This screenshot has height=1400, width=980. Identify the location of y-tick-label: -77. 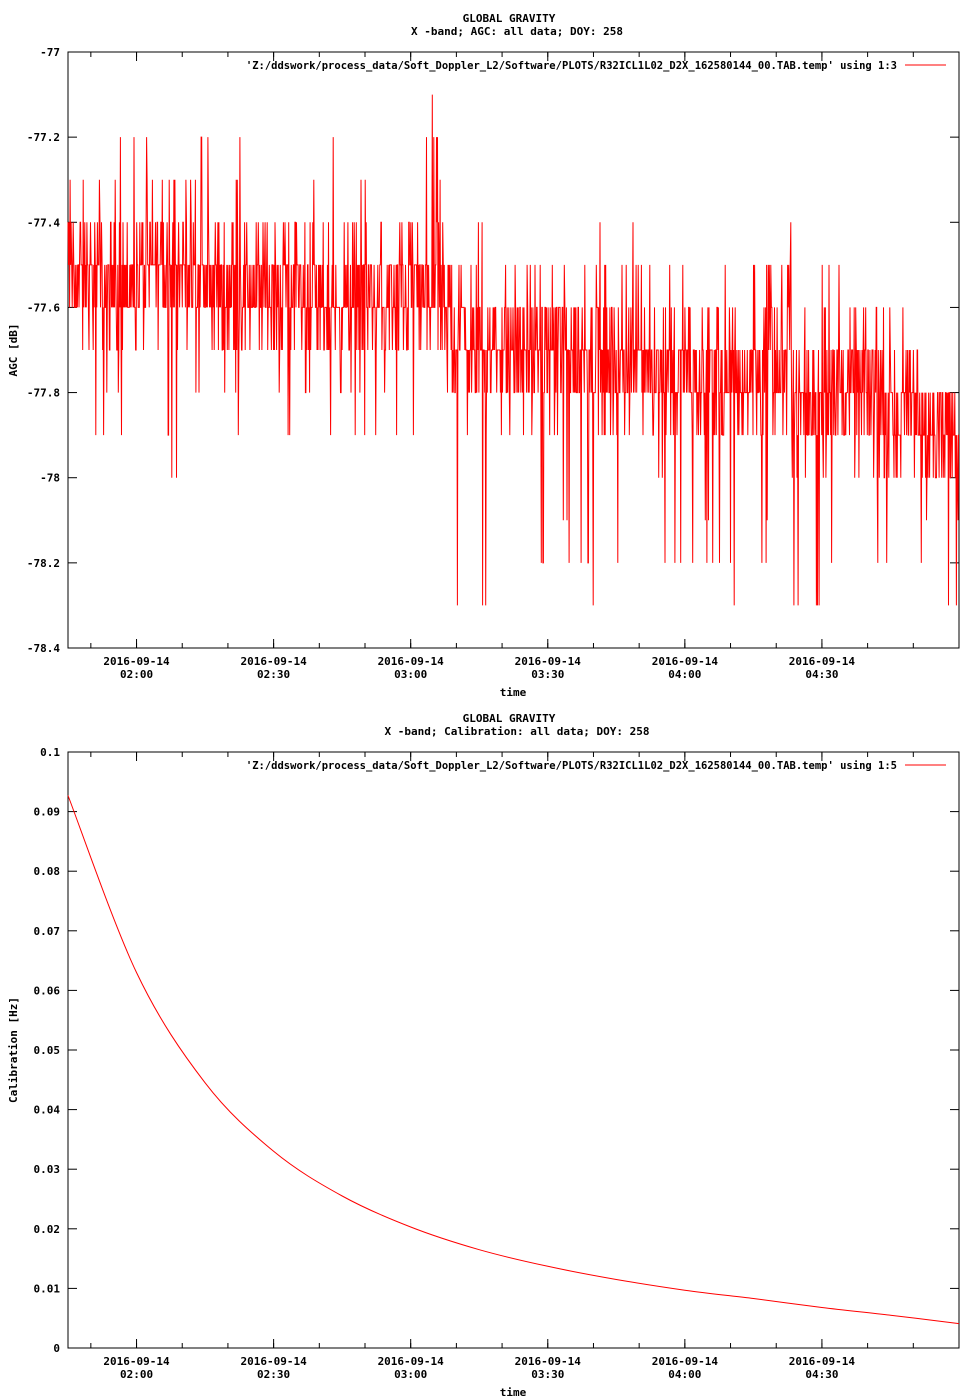
(50, 52).